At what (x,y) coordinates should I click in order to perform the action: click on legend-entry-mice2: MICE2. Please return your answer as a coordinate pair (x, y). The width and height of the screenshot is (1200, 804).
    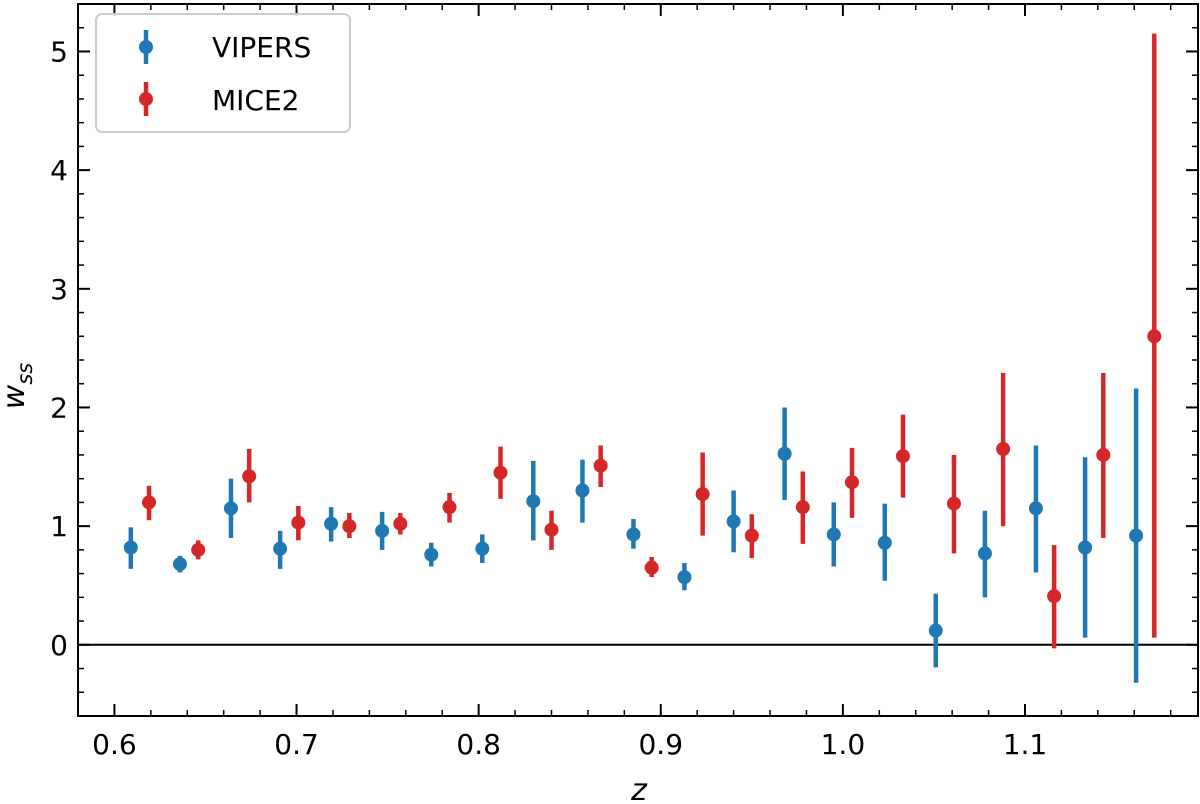
    Looking at the image, I should click on (219, 99).